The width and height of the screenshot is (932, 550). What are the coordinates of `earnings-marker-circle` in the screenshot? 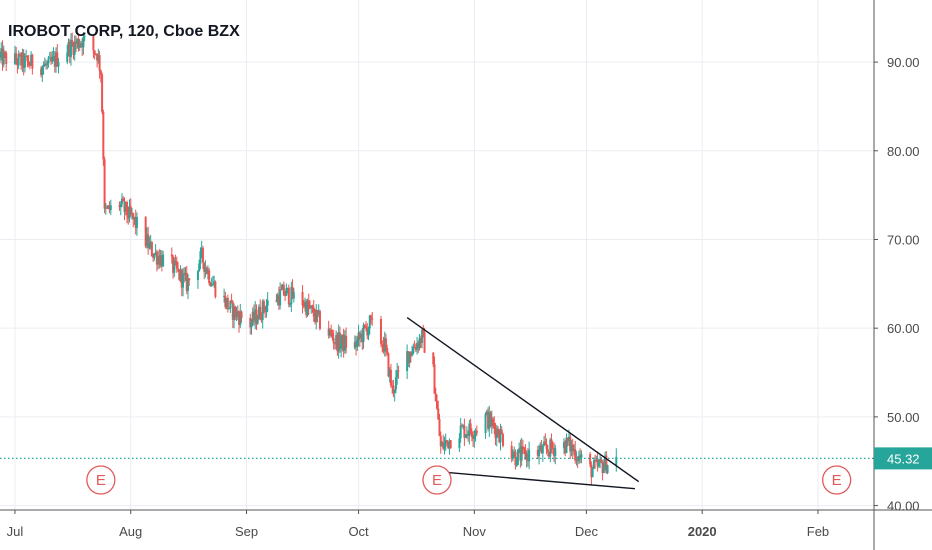 It's located at (836, 480).